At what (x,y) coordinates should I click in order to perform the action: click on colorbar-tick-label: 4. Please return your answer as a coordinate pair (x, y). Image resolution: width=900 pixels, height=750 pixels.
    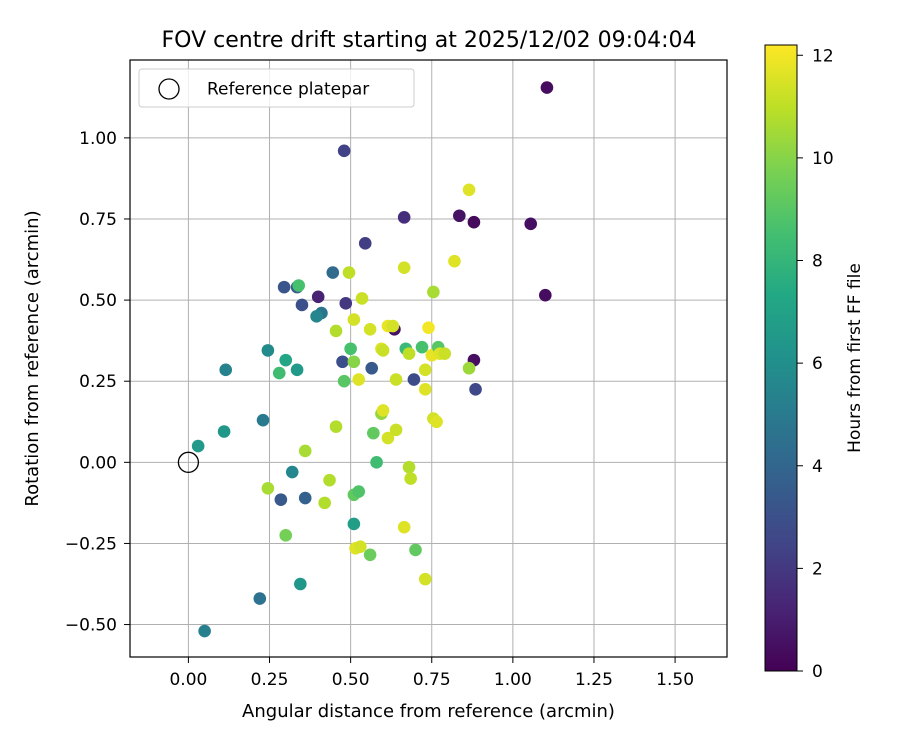
    Looking at the image, I should click on (817, 467).